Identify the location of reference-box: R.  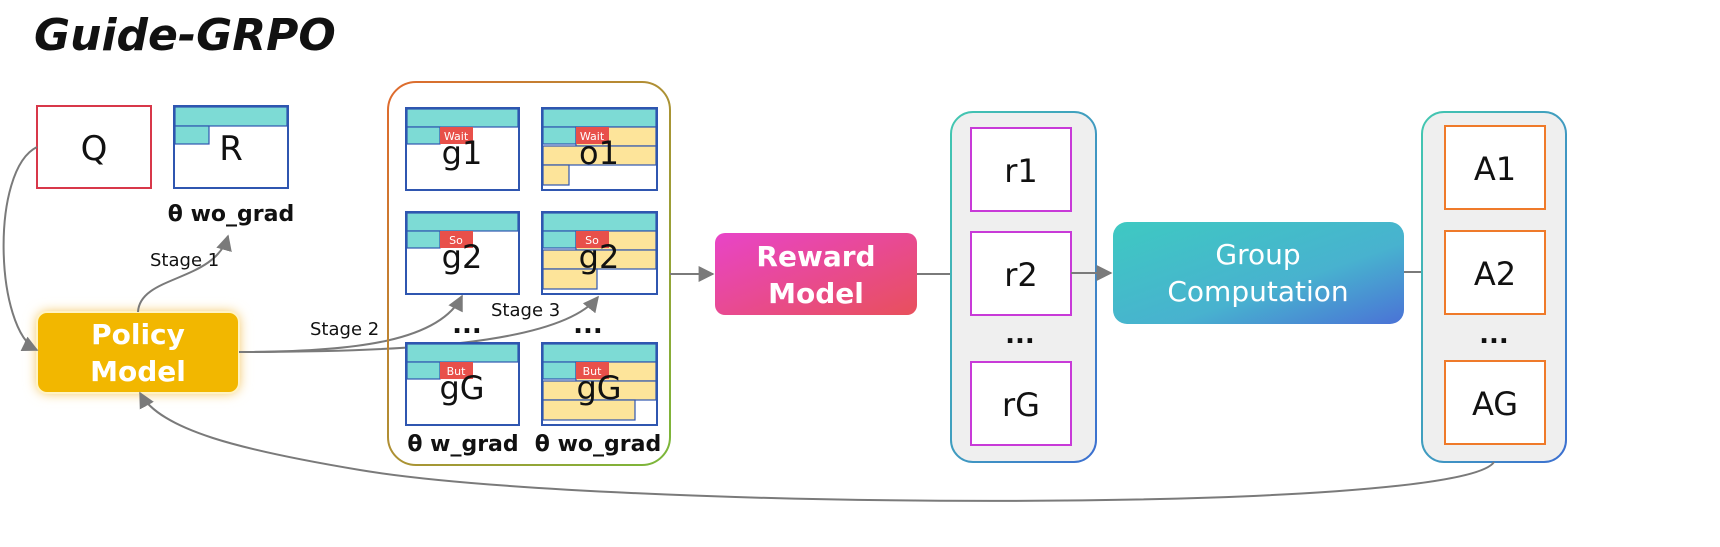
(231, 147).